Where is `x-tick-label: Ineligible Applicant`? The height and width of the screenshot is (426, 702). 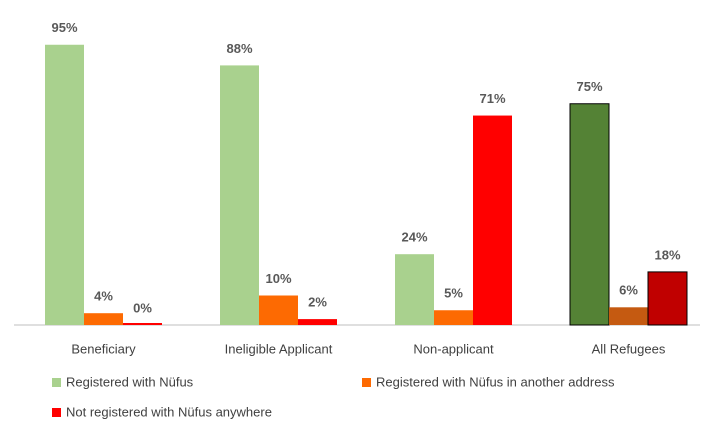 x-tick-label: Ineligible Applicant is located at coordinates (279, 348).